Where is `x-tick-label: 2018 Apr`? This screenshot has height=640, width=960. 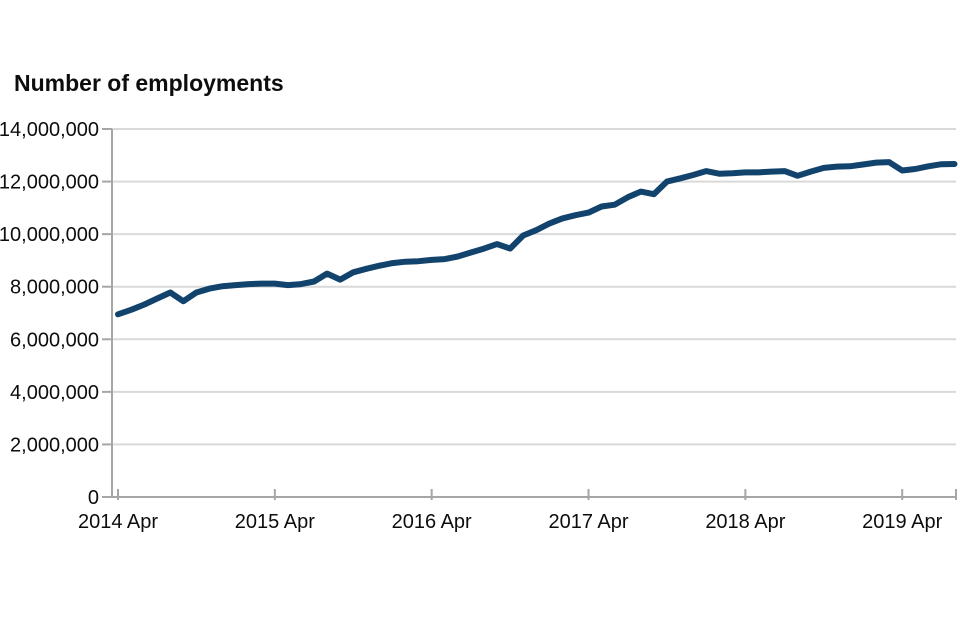
x-tick-label: 2018 Apr is located at coordinates (745, 522).